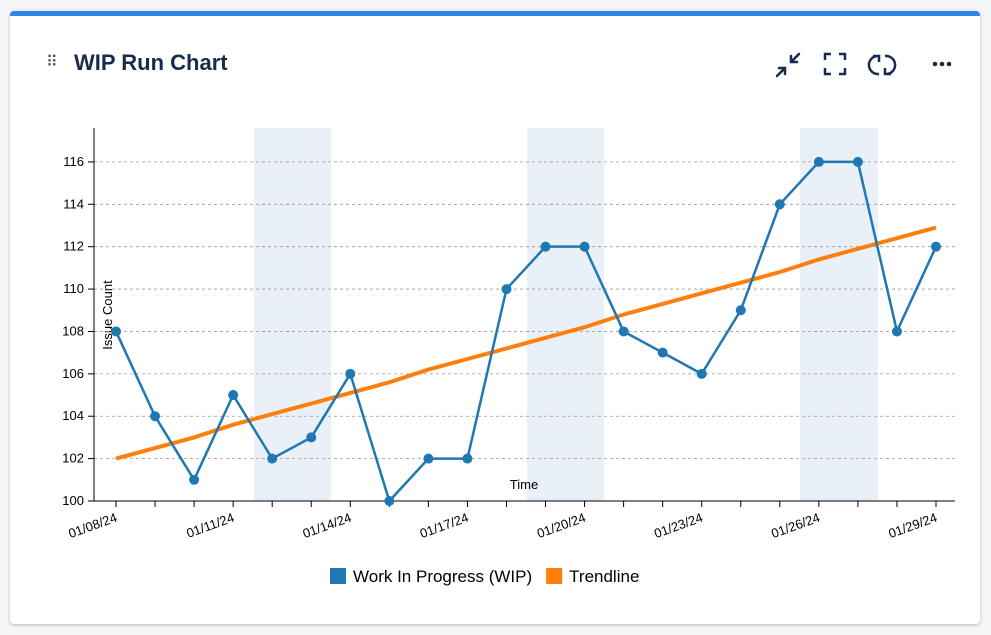 This screenshot has height=635, width=991. What do you see at coordinates (73, 246) in the screenshot?
I see `y-tick-label: 112` at bounding box center [73, 246].